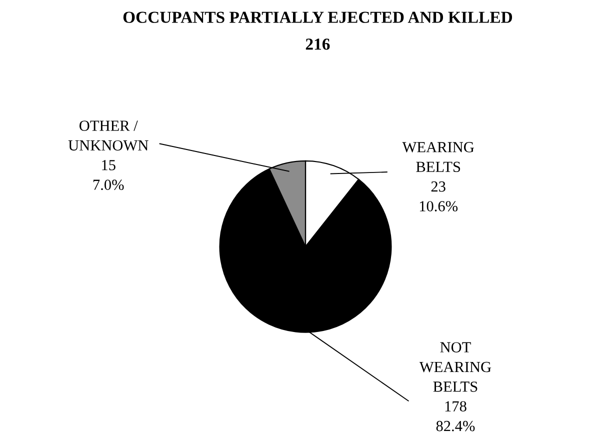 Image resolution: width=611 pixels, height=448 pixels. What do you see at coordinates (439, 196) in the screenshot?
I see `data-label: 23 10.6%` at bounding box center [439, 196].